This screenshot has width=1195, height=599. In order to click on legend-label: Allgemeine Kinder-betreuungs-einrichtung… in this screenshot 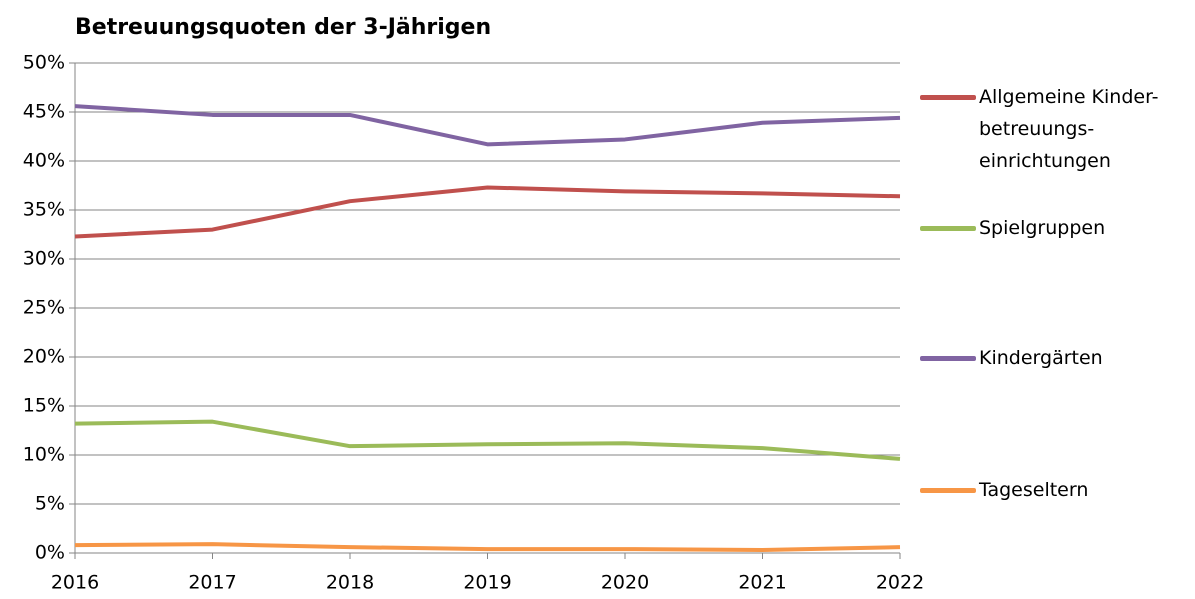, I will do `click(1069, 129)`.